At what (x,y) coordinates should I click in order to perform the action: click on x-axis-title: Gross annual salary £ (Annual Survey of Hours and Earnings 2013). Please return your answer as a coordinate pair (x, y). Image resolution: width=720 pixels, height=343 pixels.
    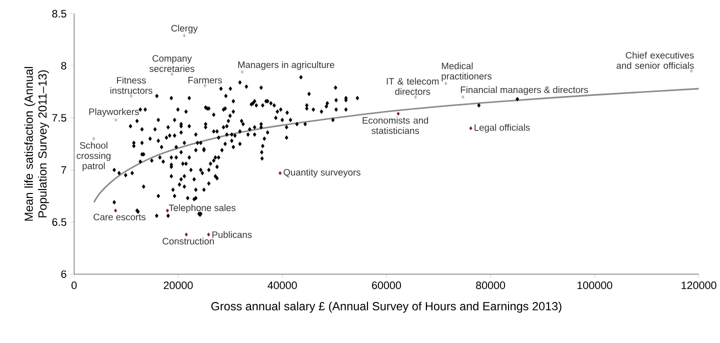
    Looking at the image, I should click on (386, 307).